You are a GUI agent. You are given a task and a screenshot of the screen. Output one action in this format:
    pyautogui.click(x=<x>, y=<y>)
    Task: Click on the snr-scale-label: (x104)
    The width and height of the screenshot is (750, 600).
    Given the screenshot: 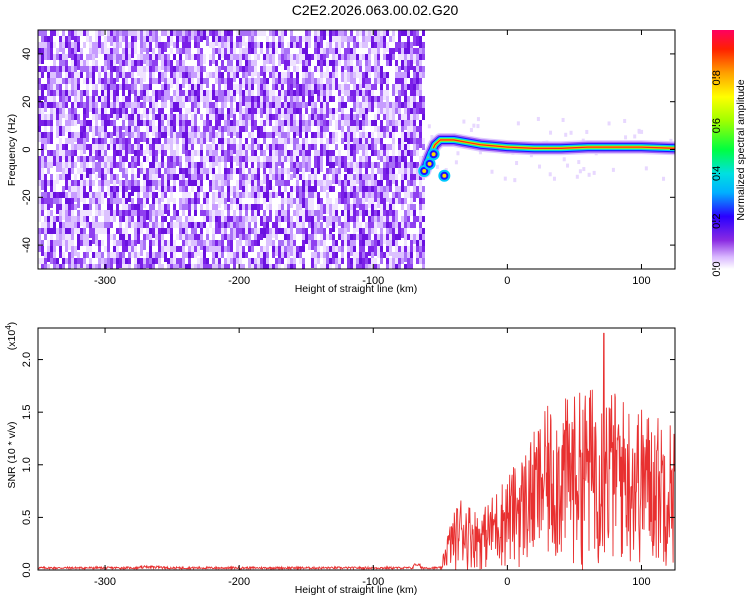 What is the action you would take?
    pyautogui.click(x=11, y=336)
    